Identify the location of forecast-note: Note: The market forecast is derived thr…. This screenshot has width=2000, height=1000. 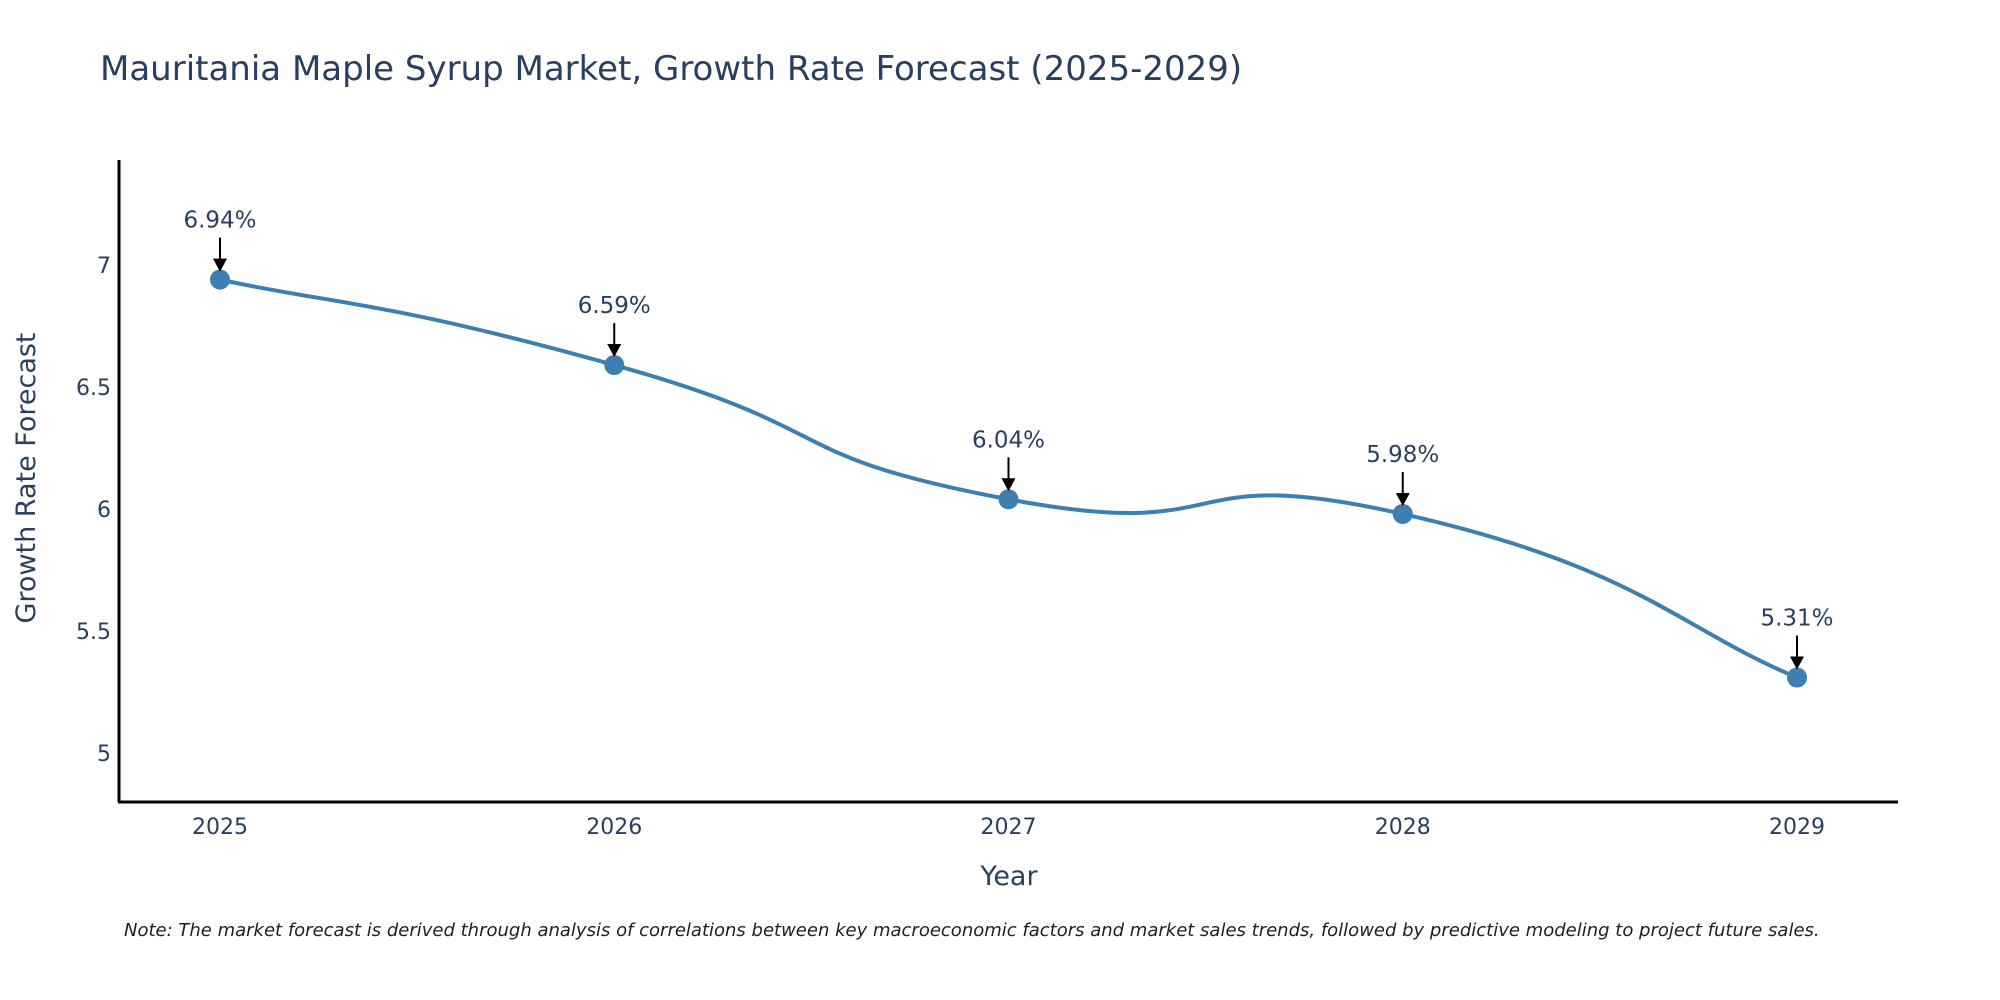
(972, 930).